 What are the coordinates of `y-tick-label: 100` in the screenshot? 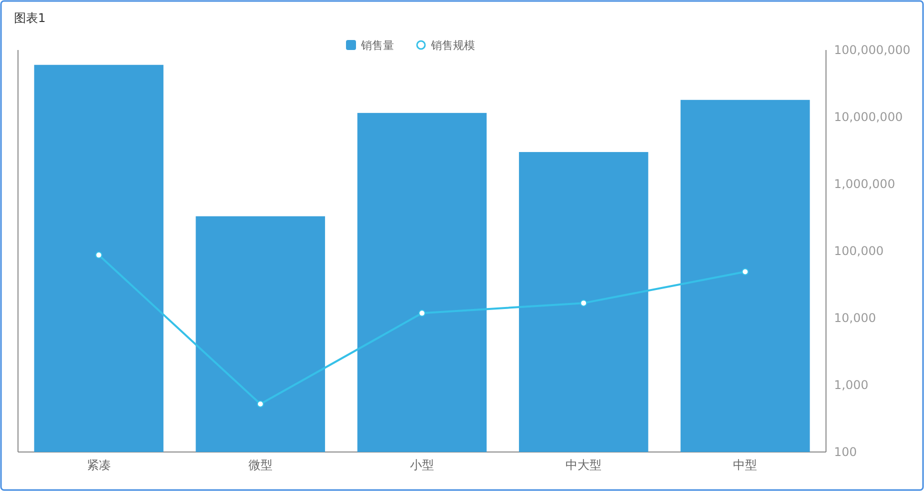 It's located at (845, 452).